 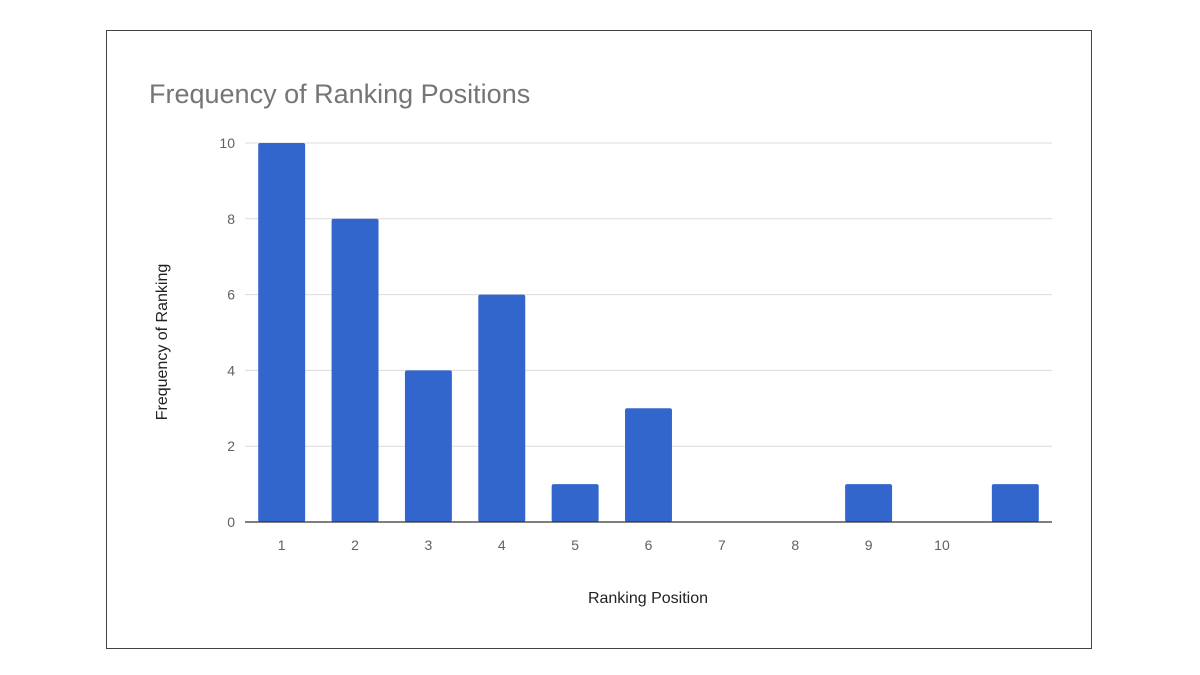 I want to click on x-tick-label: 4, so click(x=502, y=545).